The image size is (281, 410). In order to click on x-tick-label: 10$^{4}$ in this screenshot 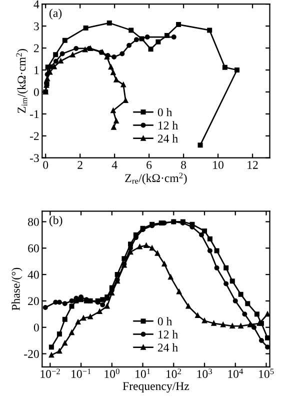, I will do `click(236, 373)`.